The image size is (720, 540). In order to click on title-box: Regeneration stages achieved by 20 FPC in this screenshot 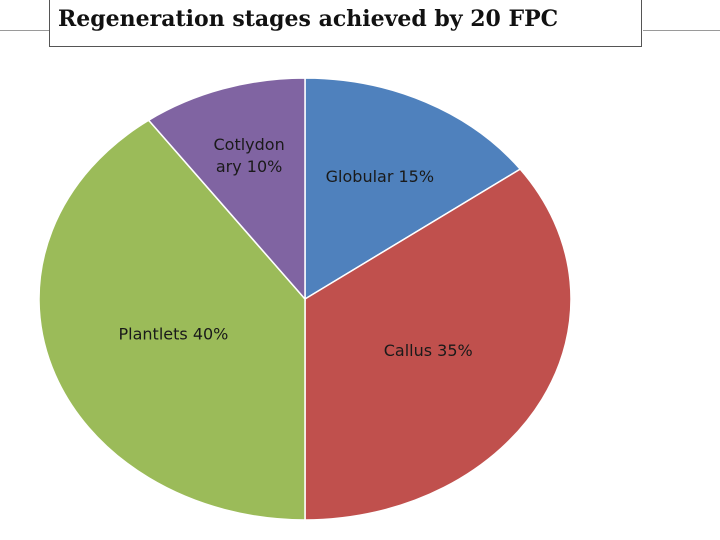, I will do `click(345, 23)`.